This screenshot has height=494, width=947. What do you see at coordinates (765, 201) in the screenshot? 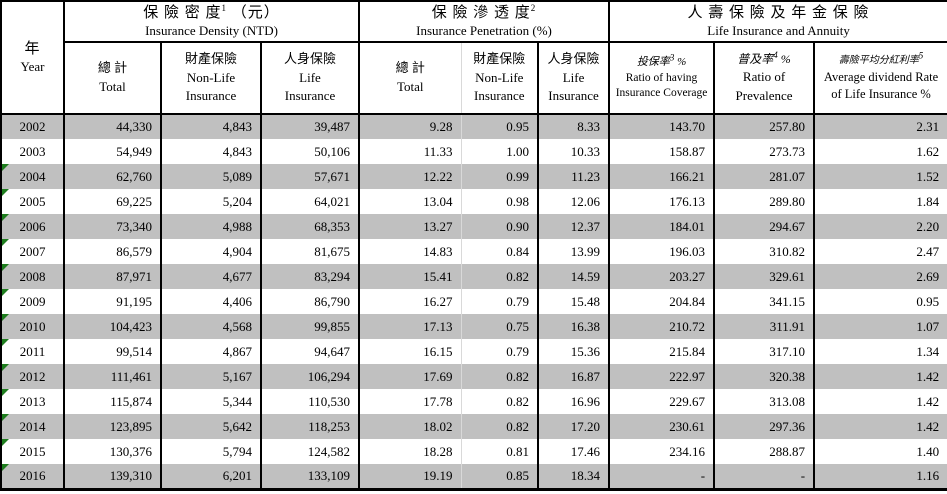
I see `prevalence-ratio-cell: 289.80` at bounding box center [765, 201].